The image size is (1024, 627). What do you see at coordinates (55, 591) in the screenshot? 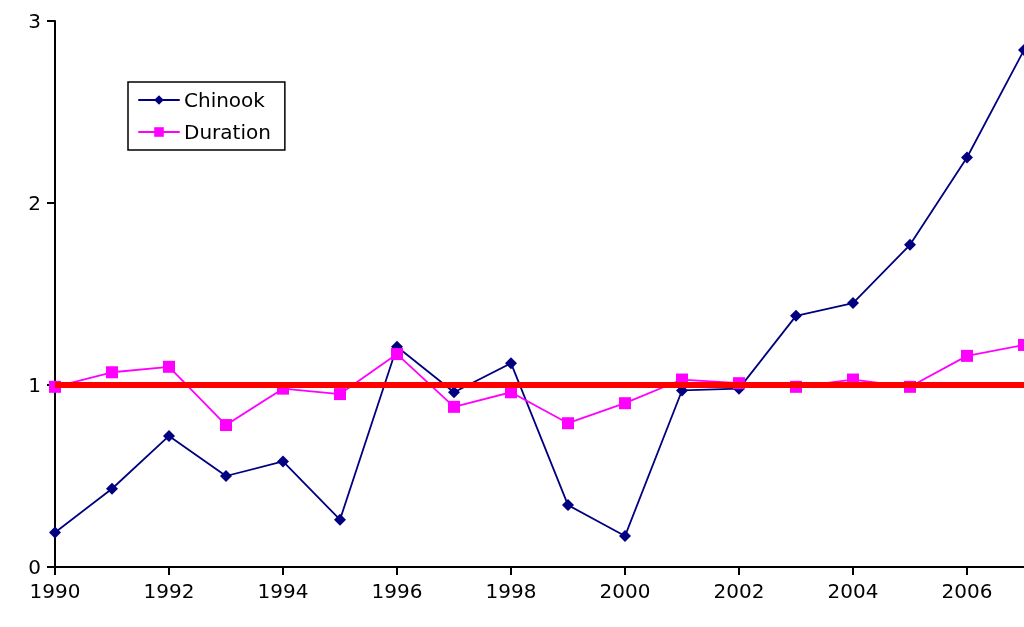
I see `x-tick-label: 1990` at bounding box center [55, 591].